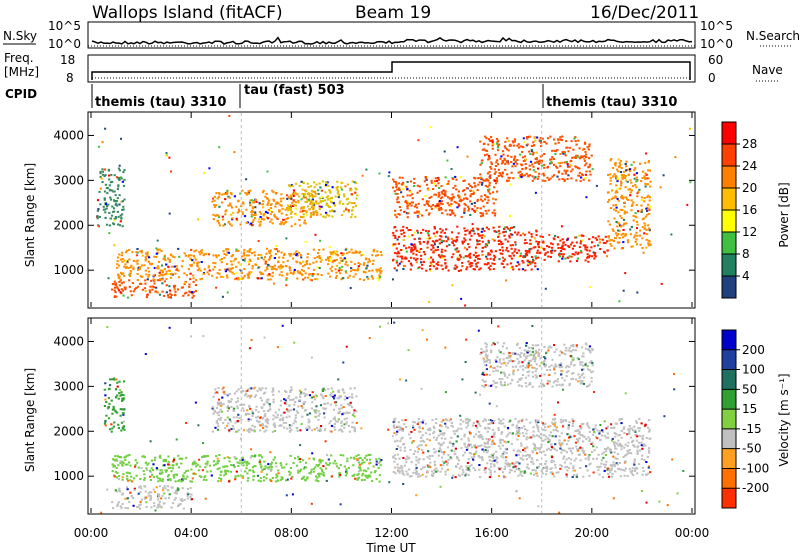 This screenshot has width=800, height=554. What do you see at coordinates (114, 405) in the screenshot?
I see `velocity-region` at bounding box center [114, 405].